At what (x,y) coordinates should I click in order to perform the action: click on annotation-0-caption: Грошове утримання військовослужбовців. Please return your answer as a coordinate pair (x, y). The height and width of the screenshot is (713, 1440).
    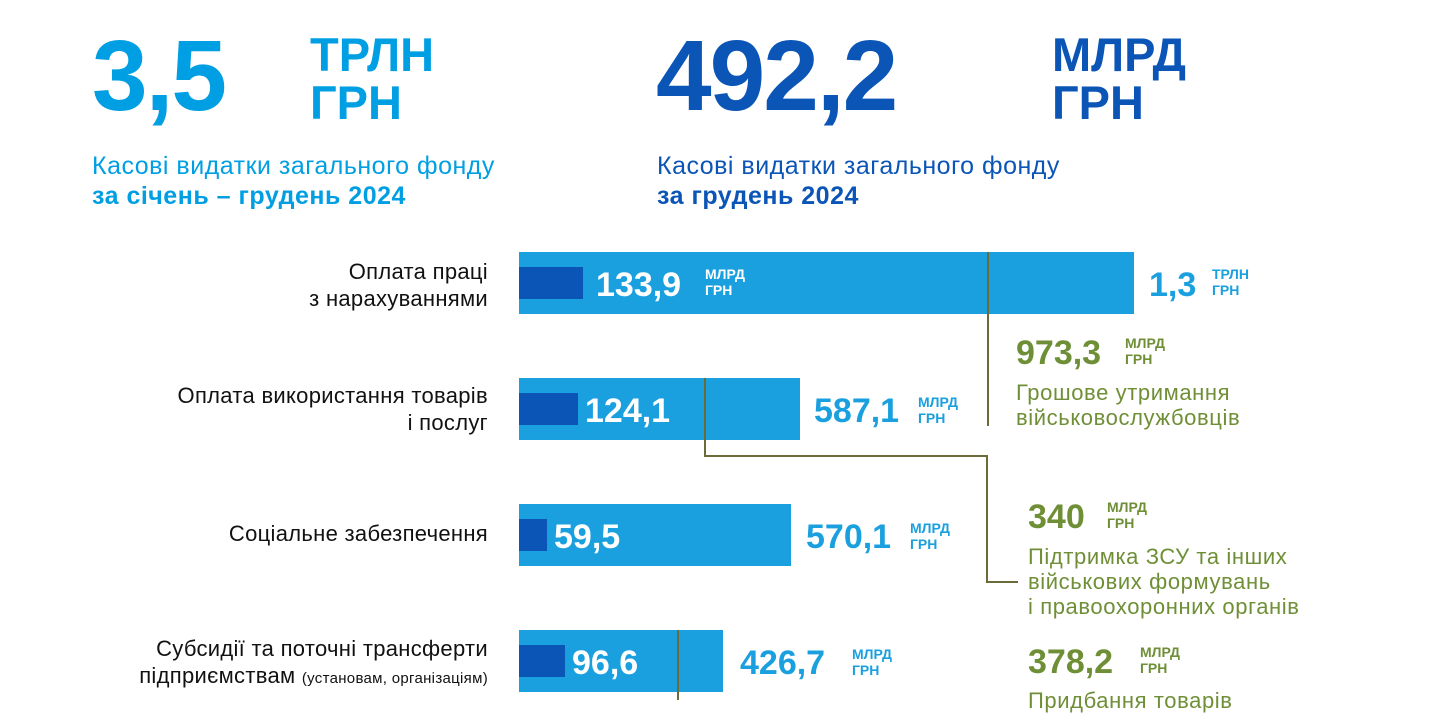
    Looking at the image, I should click on (1128, 405).